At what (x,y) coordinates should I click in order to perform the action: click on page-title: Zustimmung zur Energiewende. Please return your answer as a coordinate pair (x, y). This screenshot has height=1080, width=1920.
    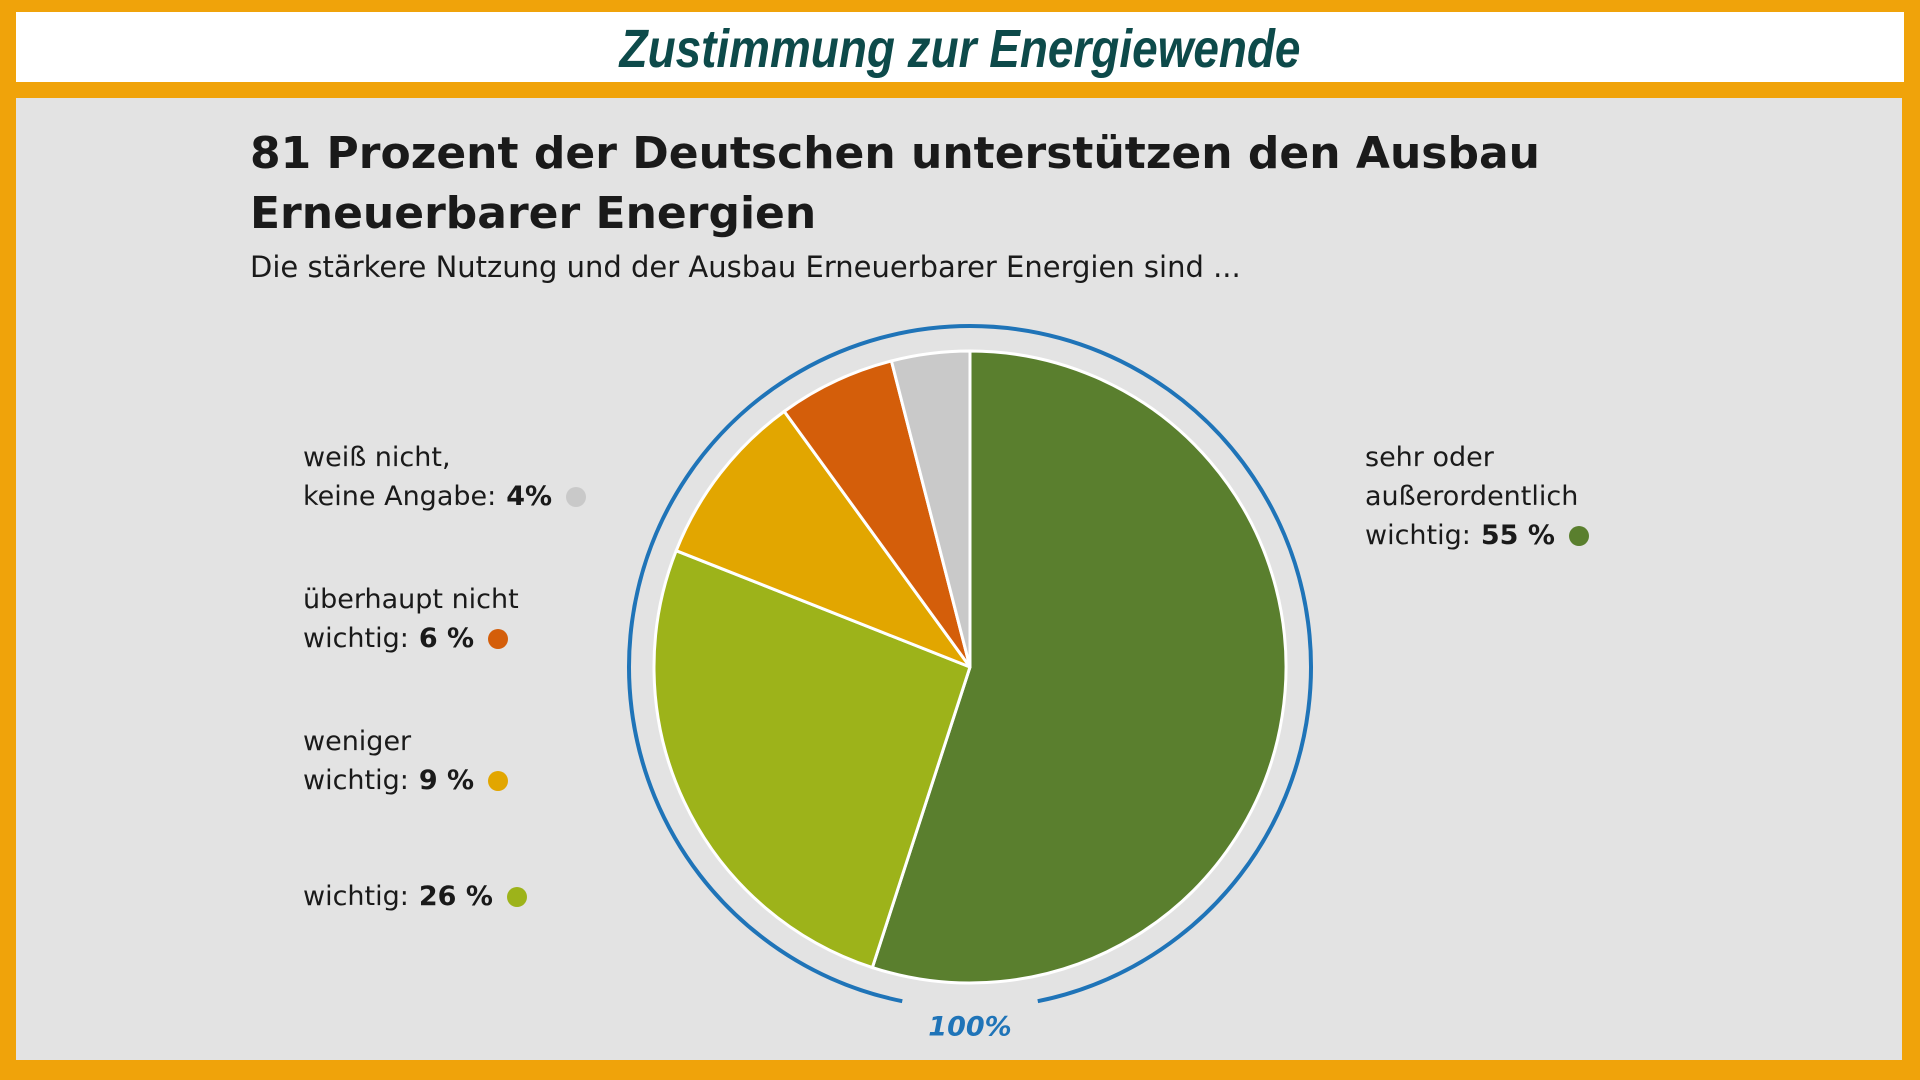
    Looking at the image, I should click on (960, 49).